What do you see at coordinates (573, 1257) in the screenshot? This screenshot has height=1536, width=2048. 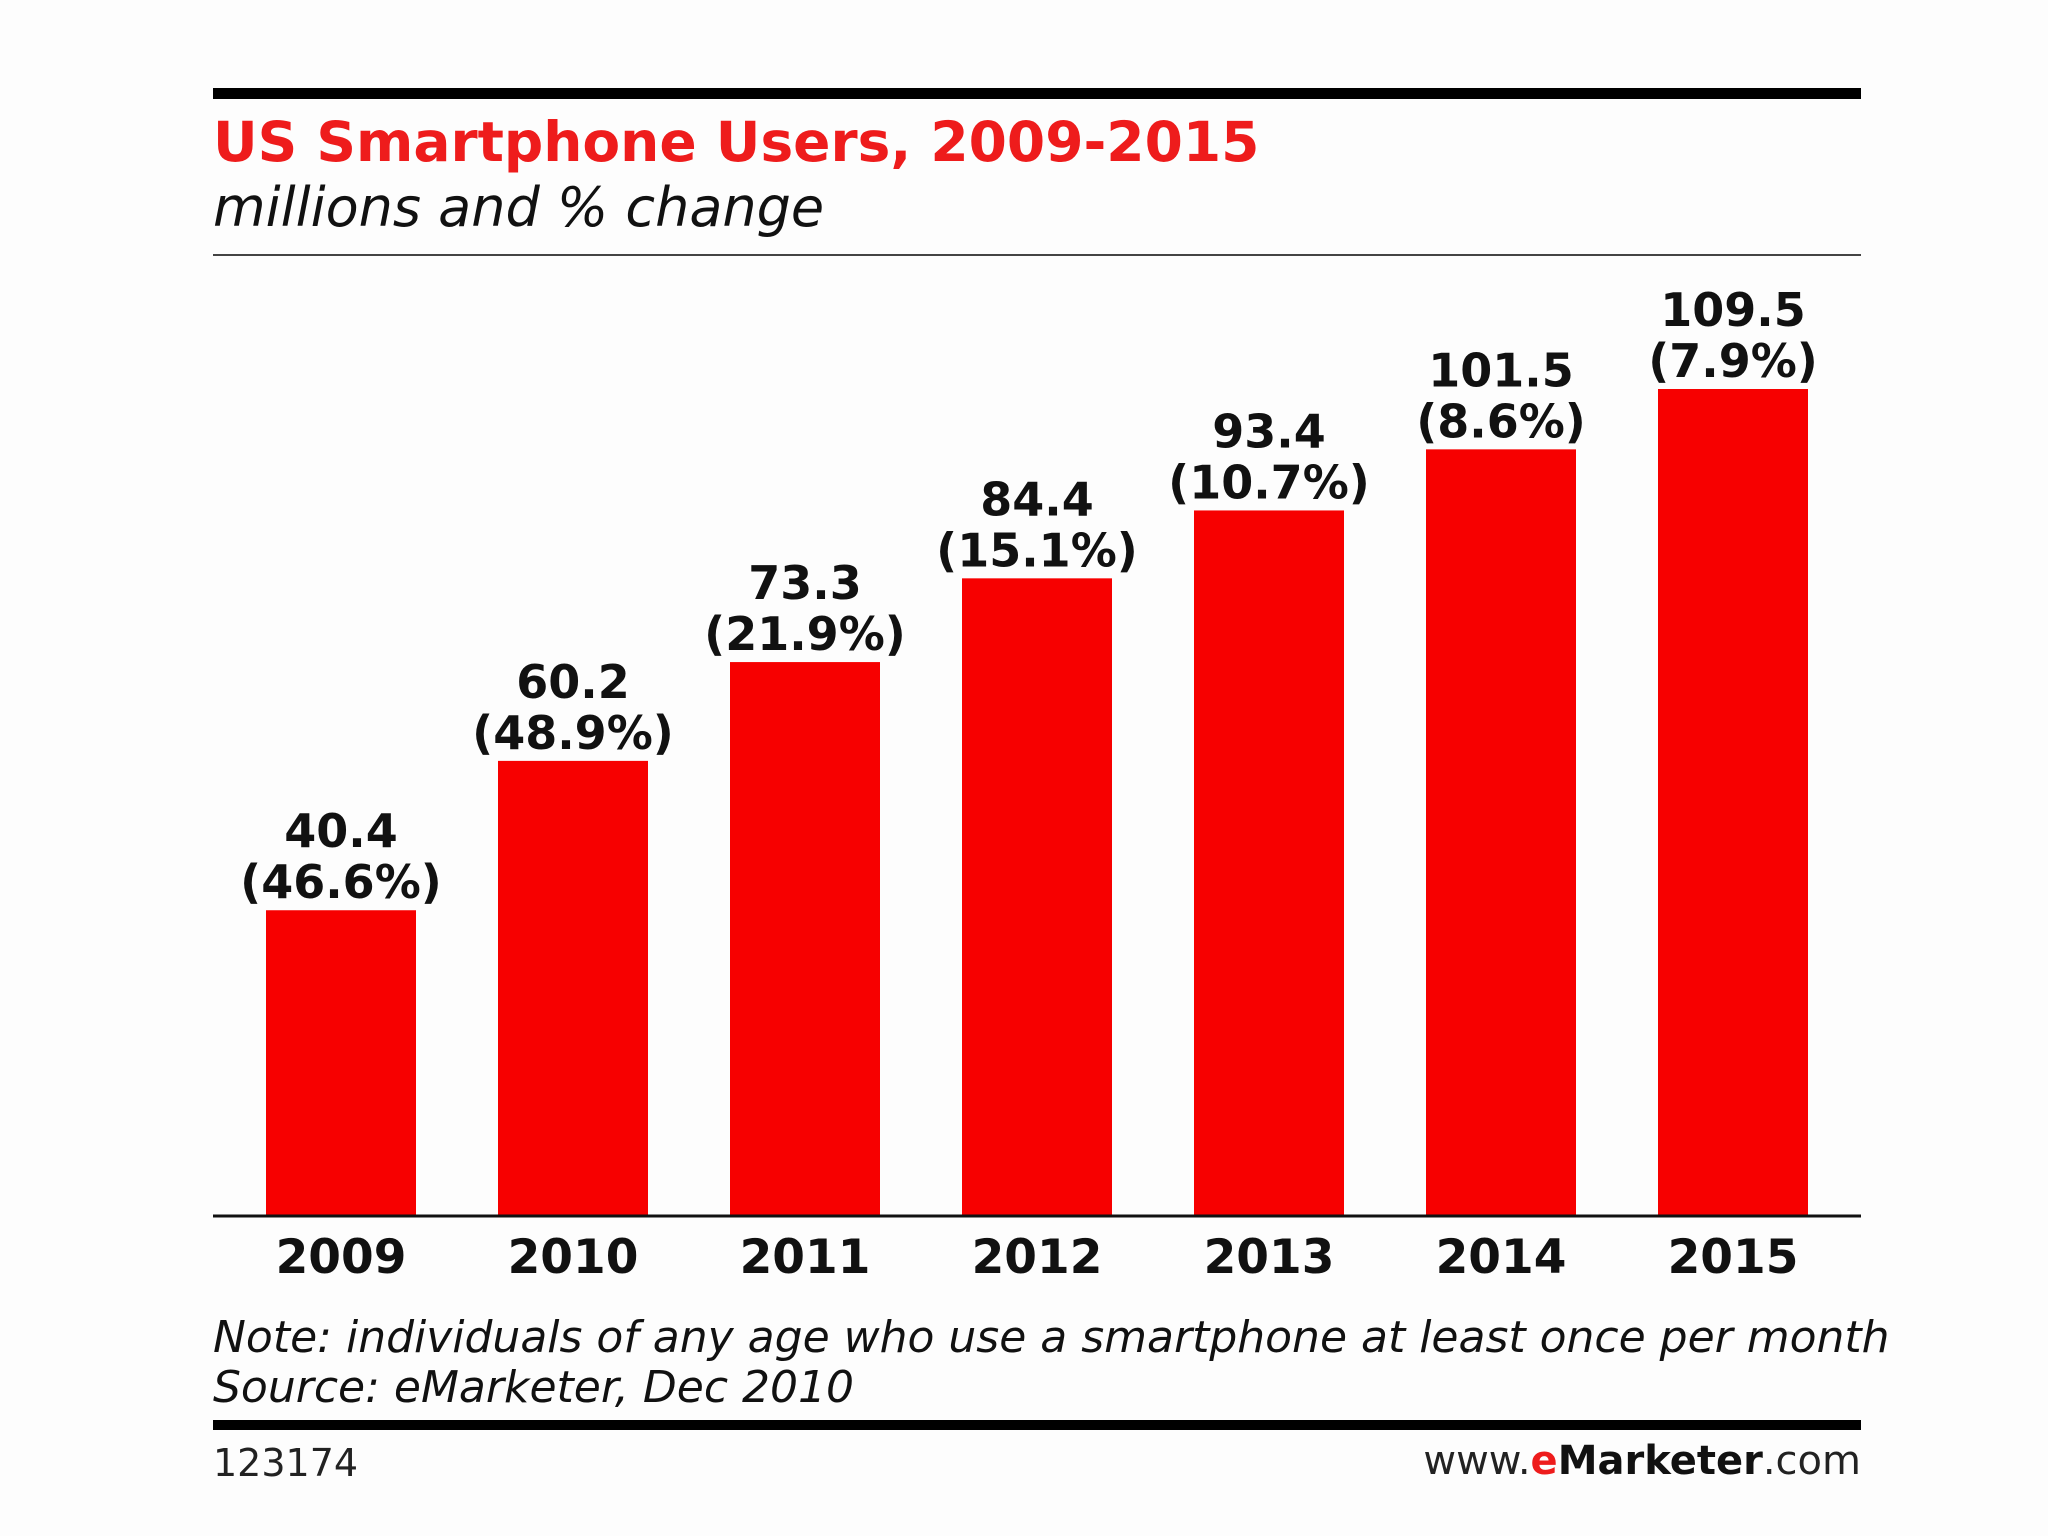 I see `x-tick-2010: 2010` at bounding box center [573, 1257].